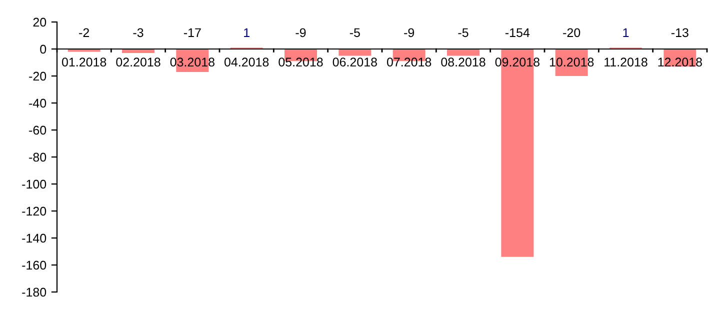 This screenshot has height=325, width=718. What do you see at coordinates (84, 62) in the screenshot?
I see `x-tick-label: 01.2018` at bounding box center [84, 62].